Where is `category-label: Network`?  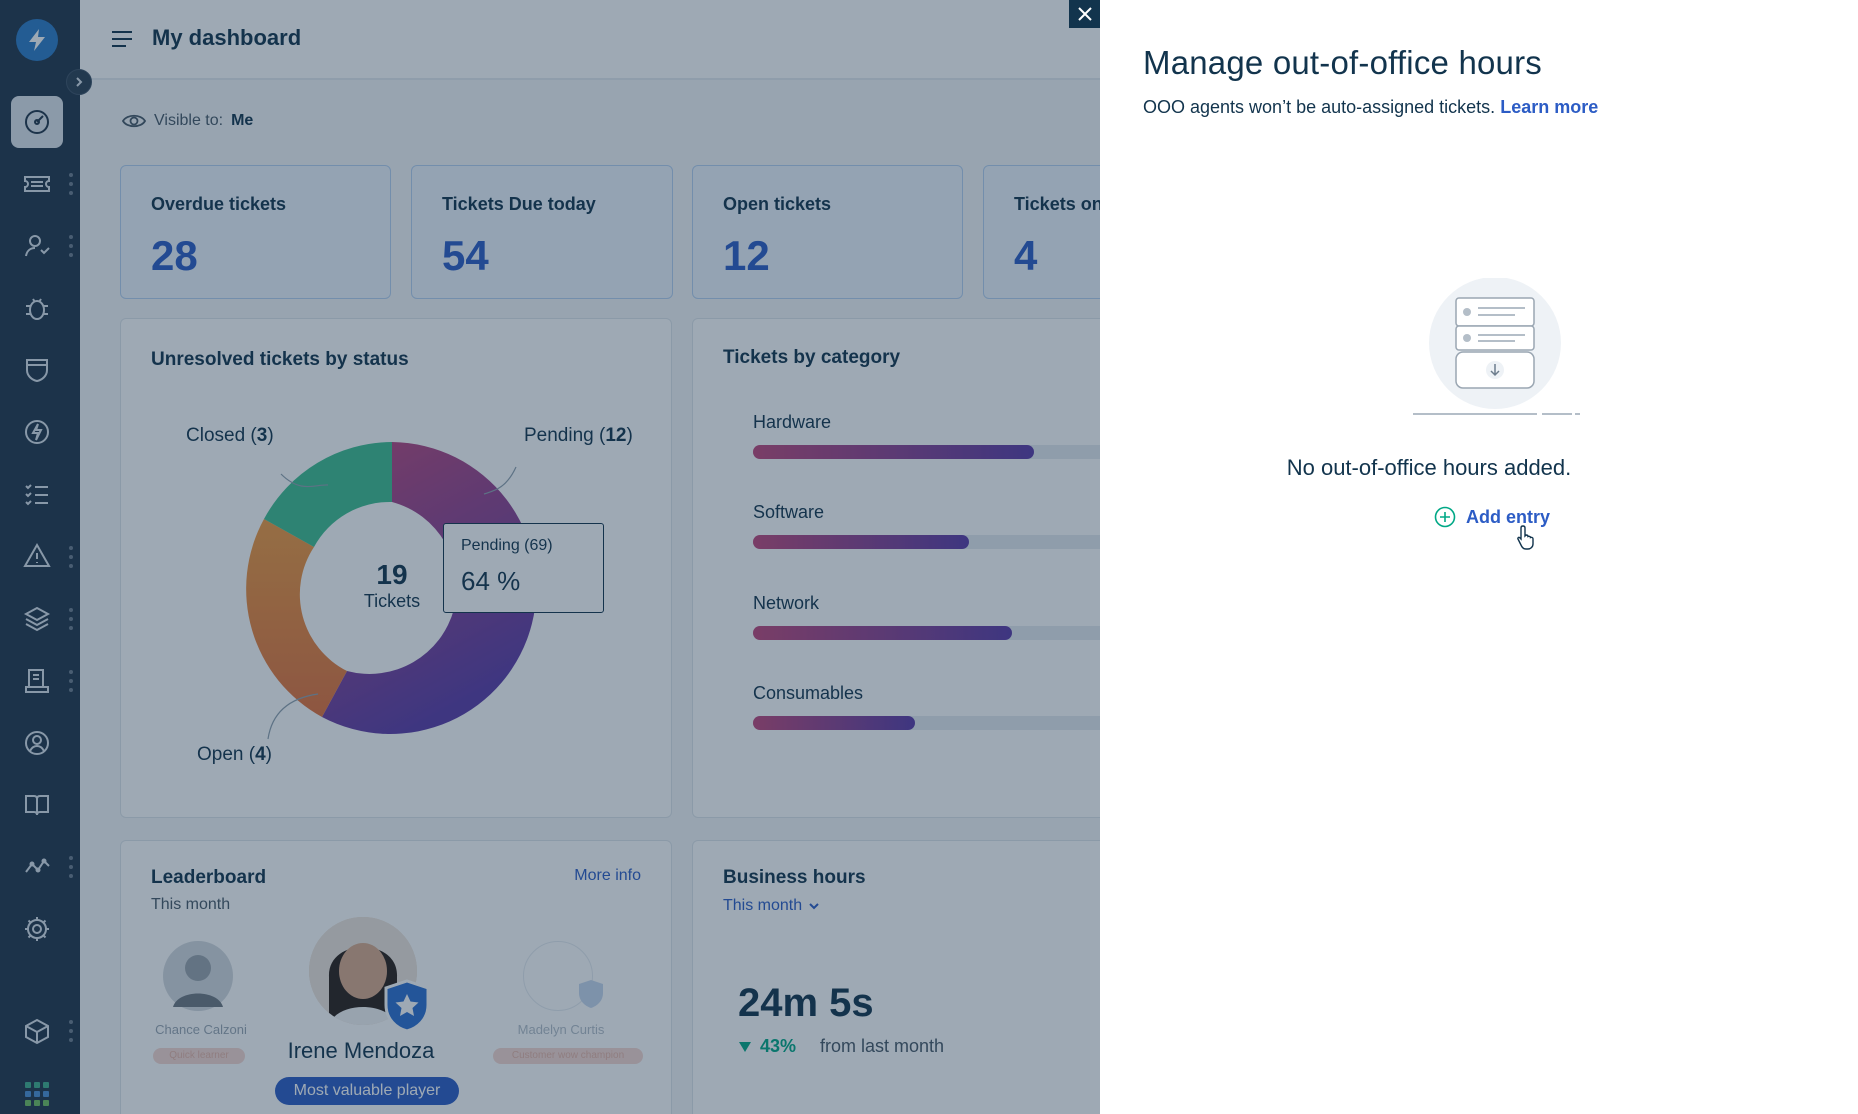
category-label: Network is located at coordinates (786, 603).